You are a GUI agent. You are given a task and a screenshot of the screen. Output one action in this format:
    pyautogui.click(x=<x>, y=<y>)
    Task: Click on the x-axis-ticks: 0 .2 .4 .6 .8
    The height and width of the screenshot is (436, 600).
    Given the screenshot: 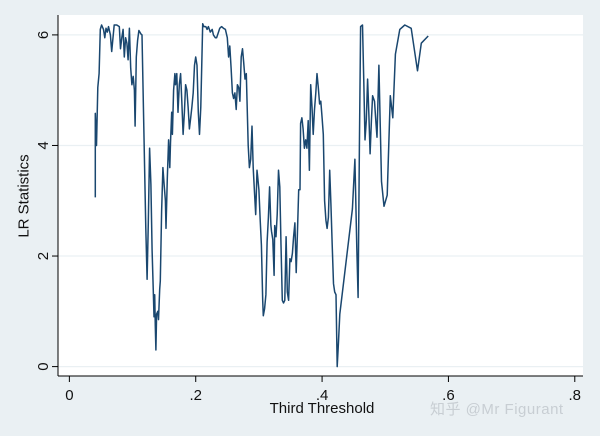 What is the action you would take?
    pyautogui.click(x=323, y=390)
    